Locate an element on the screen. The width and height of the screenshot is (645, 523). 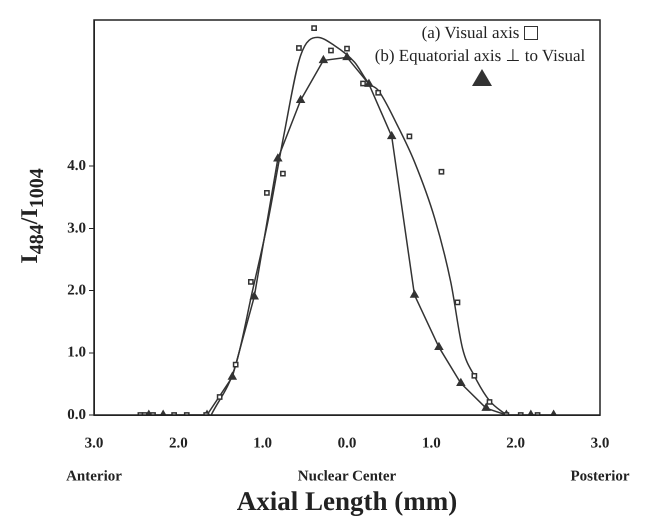
x-tick-label: 3.0 Anterior is located at coordinates (94, 459).